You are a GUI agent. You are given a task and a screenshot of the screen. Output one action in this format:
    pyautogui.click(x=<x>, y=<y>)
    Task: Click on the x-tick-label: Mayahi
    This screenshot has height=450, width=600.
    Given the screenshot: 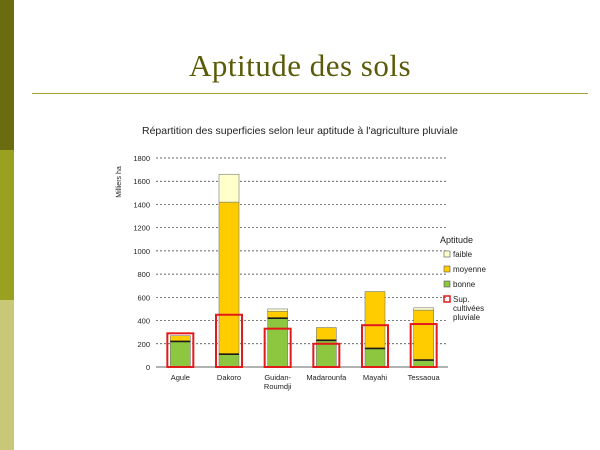 What is the action you would take?
    pyautogui.click(x=375, y=377)
    